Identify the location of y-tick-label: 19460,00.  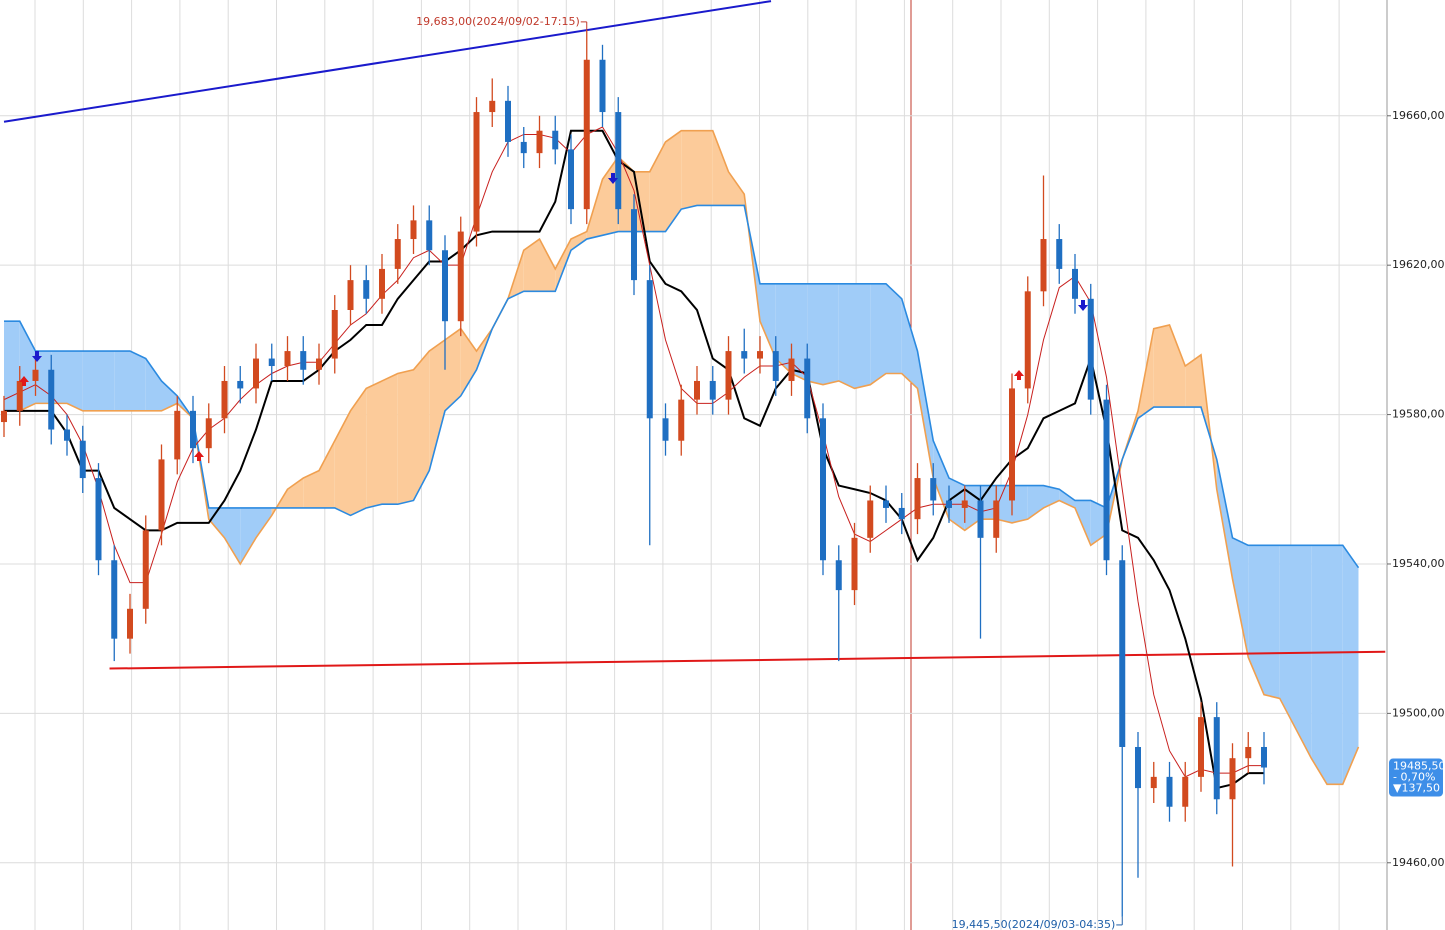
(1418, 862).